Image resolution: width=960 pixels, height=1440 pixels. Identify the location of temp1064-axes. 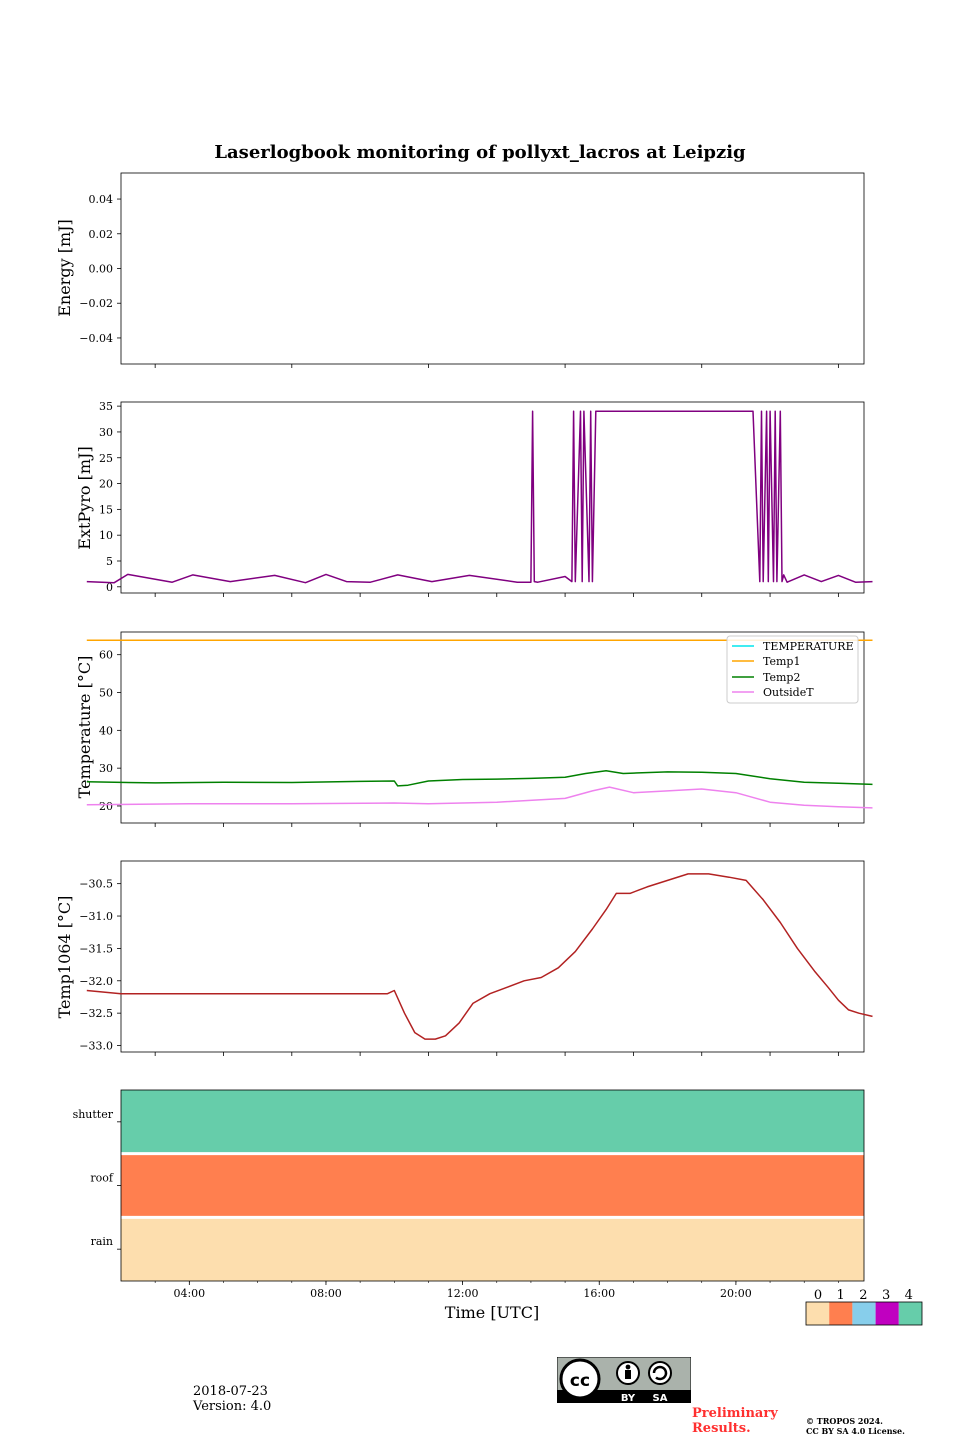
(492, 956).